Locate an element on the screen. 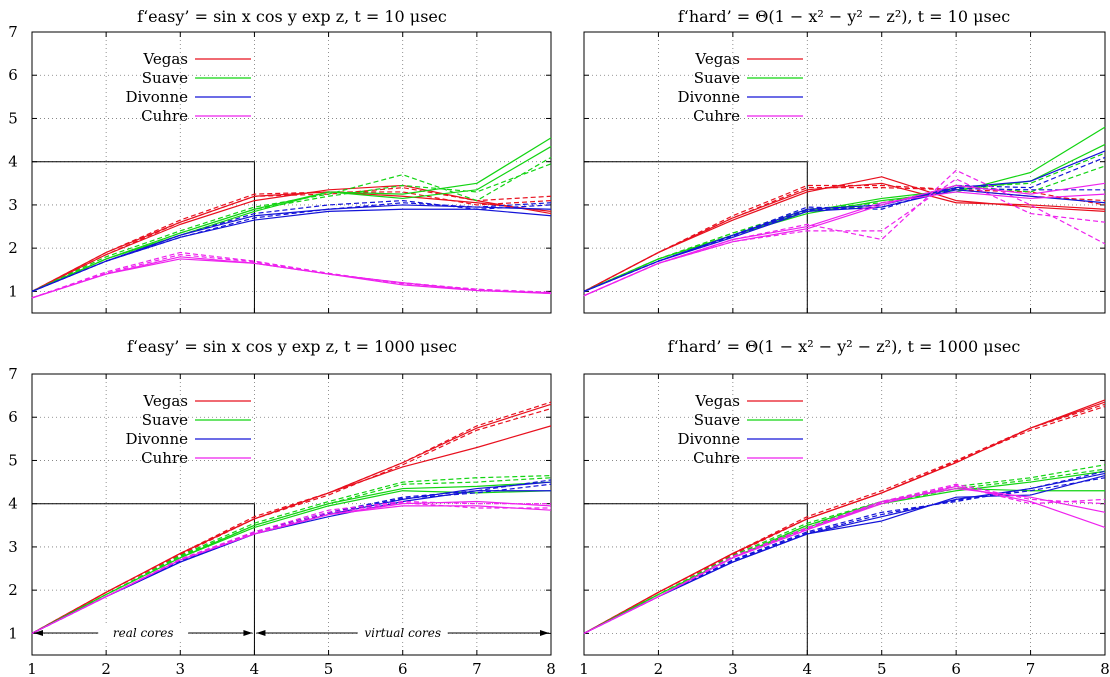 This screenshot has height=677, width=1110. x-tick-label: 2 is located at coordinates (659, 668).